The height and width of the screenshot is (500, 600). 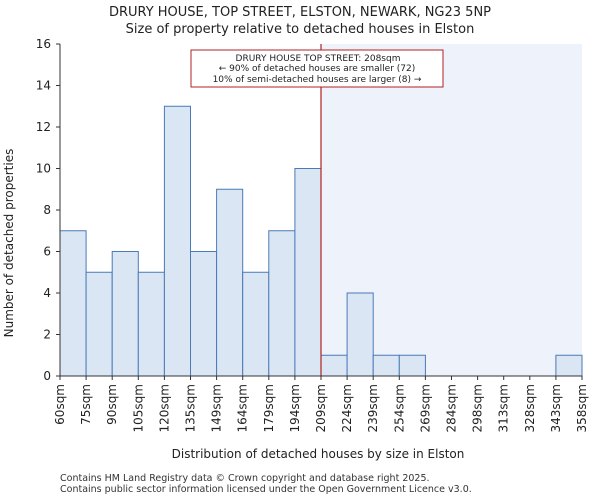 What do you see at coordinates (452, 408) in the screenshot?
I see `x-tick-label: 284sqm` at bounding box center [452, 408].